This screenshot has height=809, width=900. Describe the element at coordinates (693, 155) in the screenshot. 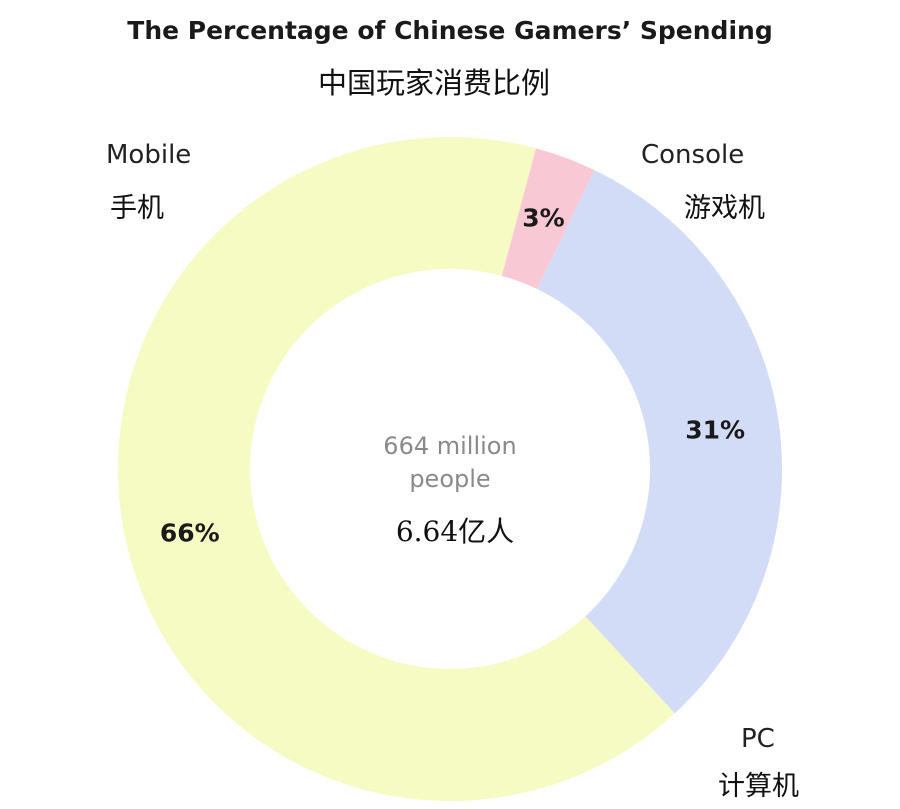

I see `console-label: Console` at that location.